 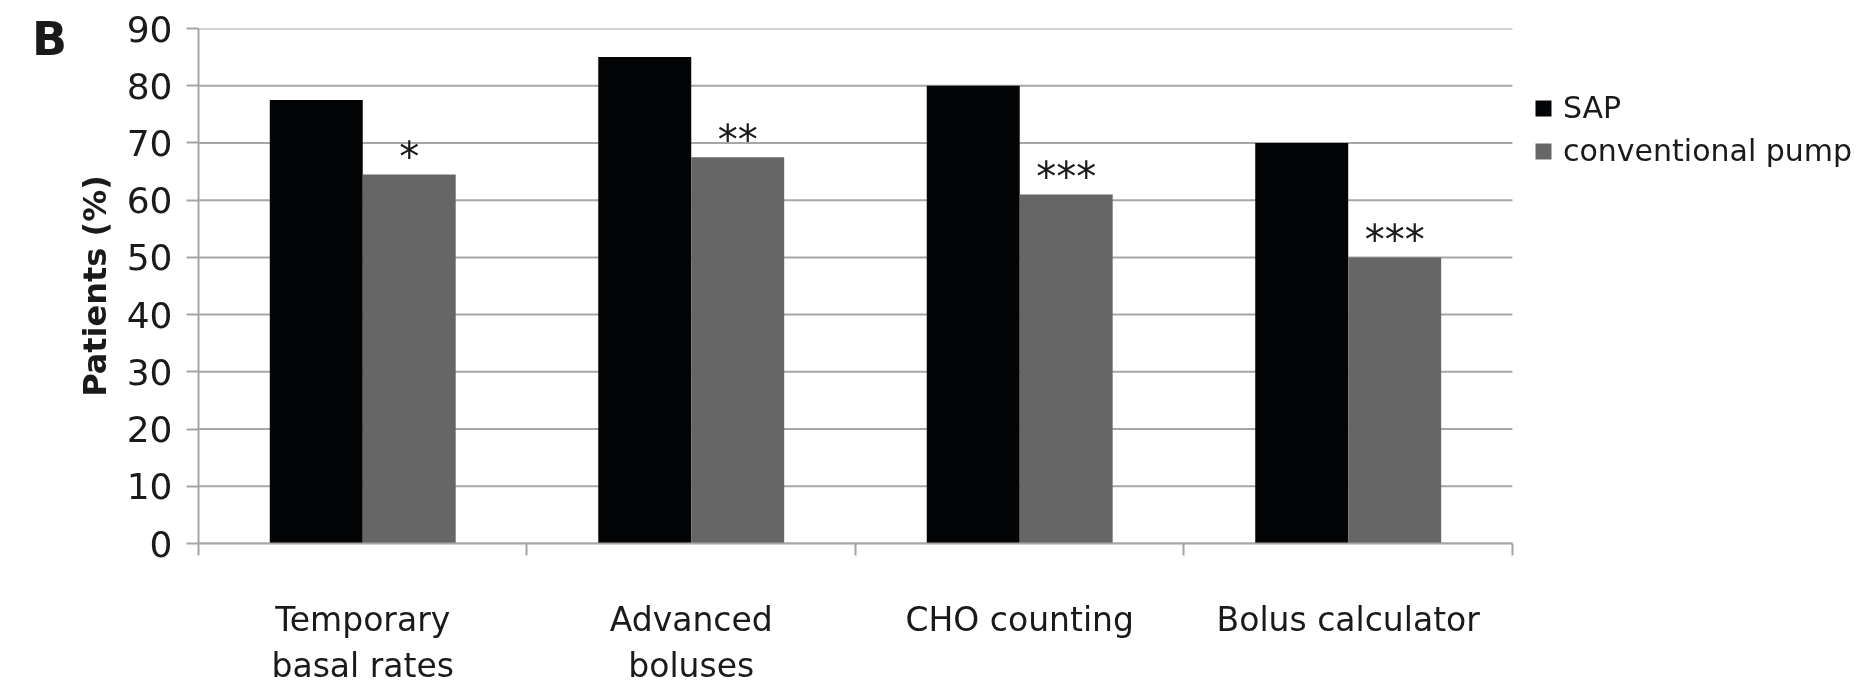 I want to click on x-tick-label: Advanced boluses, so click(x=691, y=642).